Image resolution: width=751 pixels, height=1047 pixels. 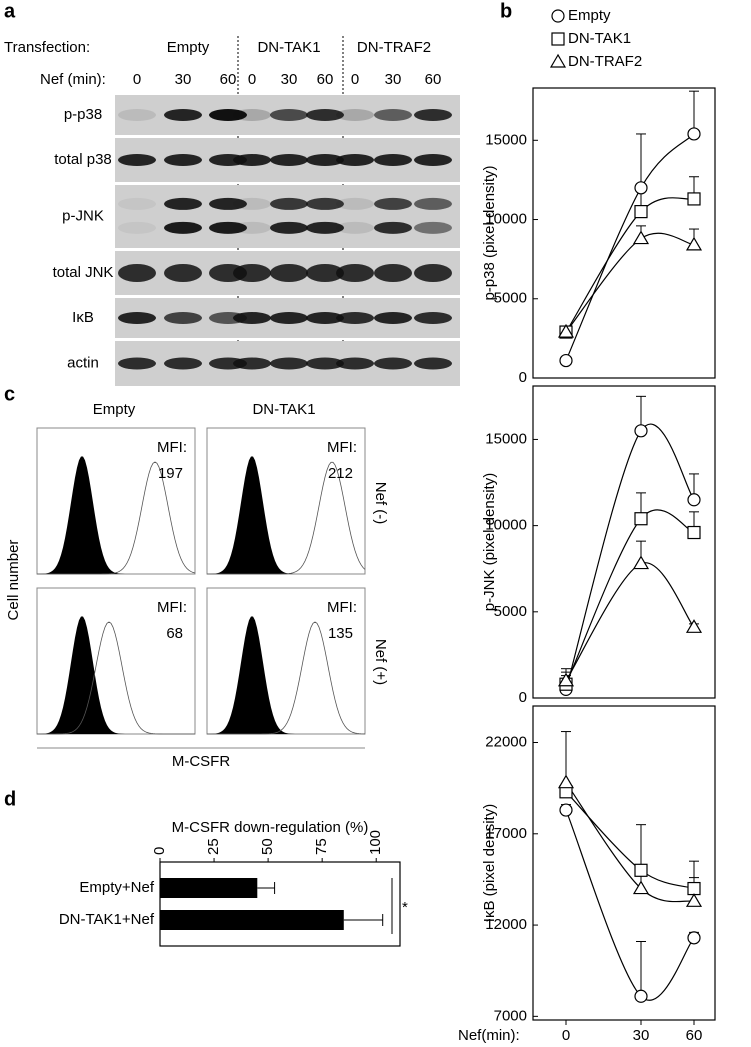 I want to click on y-axis-label: p-JNK (pixel density), so click(x=489, y=542).